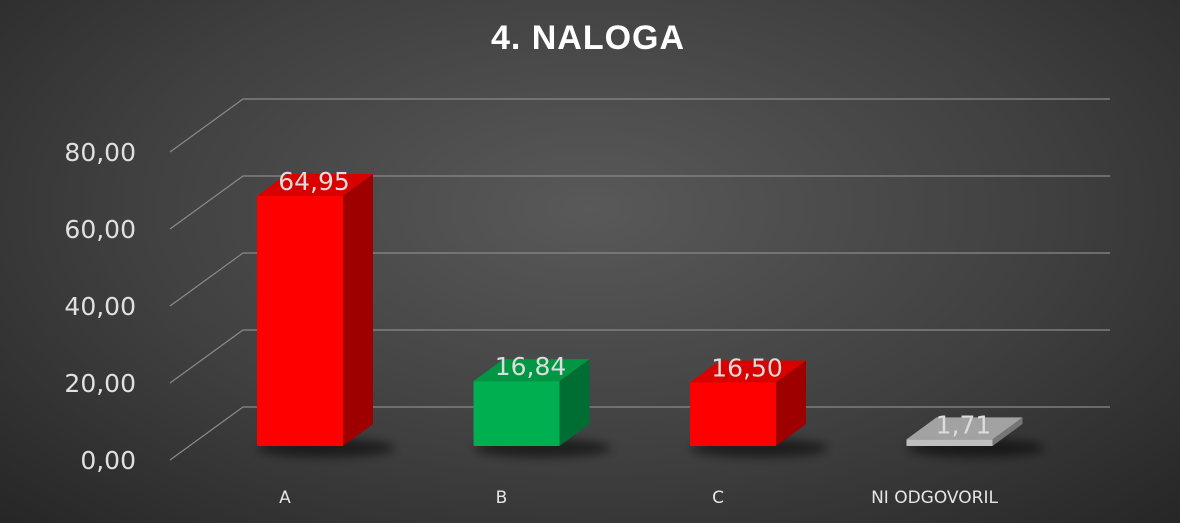 Image resolution: width=1180 pixels, height=523 pixels. I want to click on y-tick-label: 80,00, so click(100, 152).